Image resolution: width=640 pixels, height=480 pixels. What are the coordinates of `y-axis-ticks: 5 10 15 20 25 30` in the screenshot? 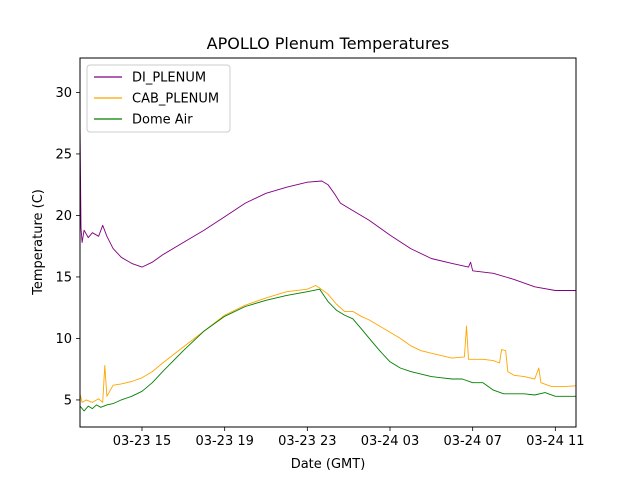 It's located at (67, 247).